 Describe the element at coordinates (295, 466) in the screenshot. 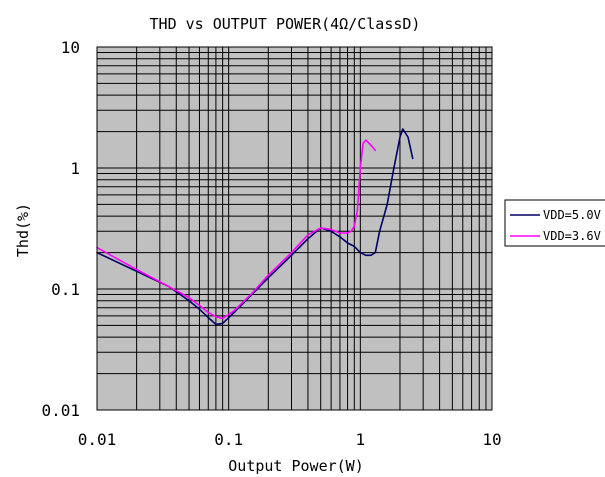

I see `x-axis-title: Output Power(W)` at that location.